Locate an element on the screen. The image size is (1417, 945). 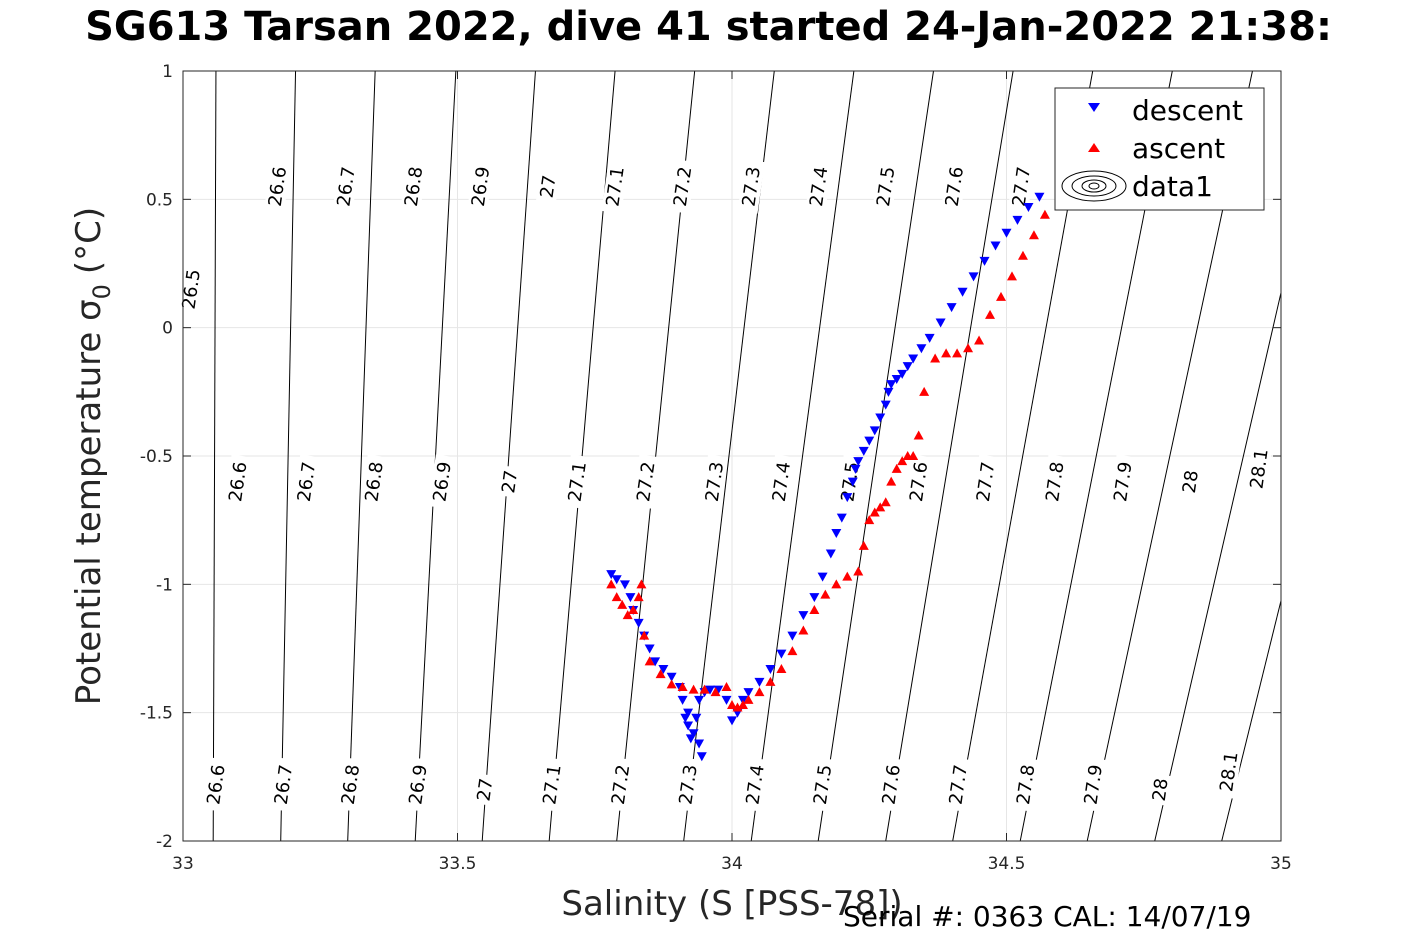
x-tick-label: 33 is located at coordinates (183, 864).